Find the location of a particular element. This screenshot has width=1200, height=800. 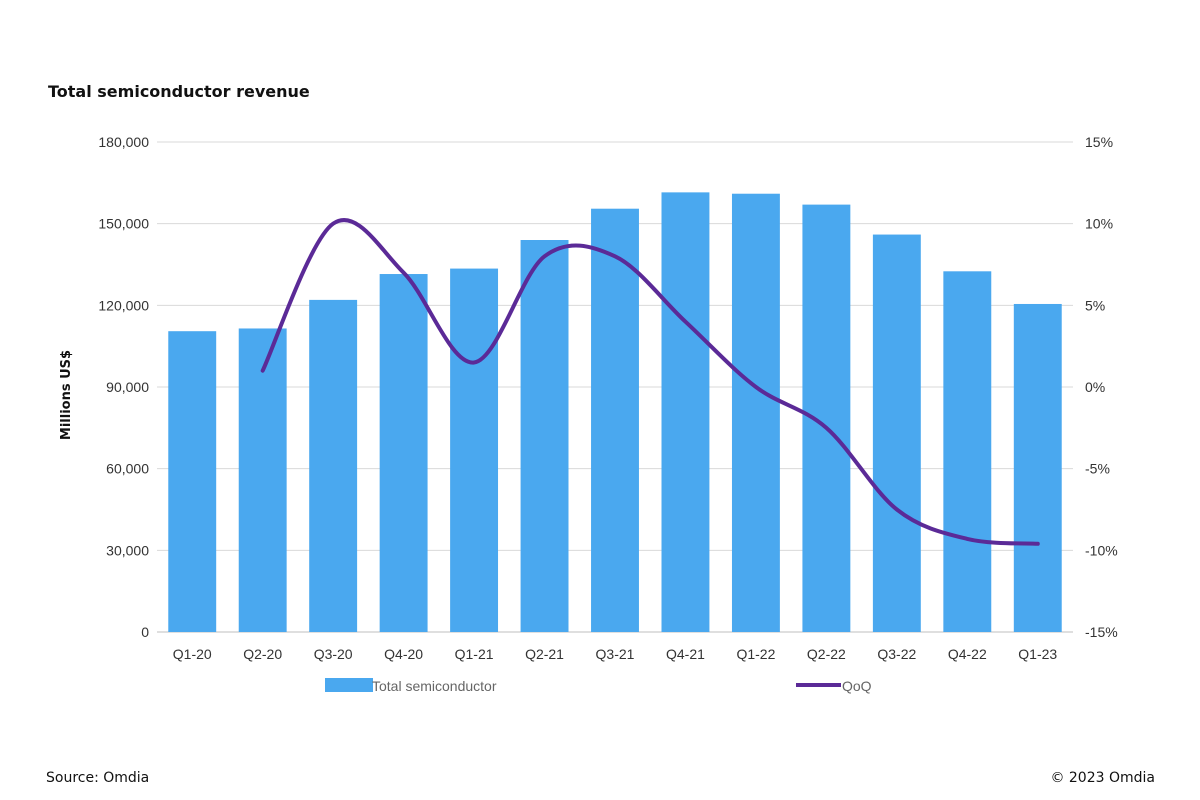

x-tick-label: Q4-20 is located at coordinates (403, 654).